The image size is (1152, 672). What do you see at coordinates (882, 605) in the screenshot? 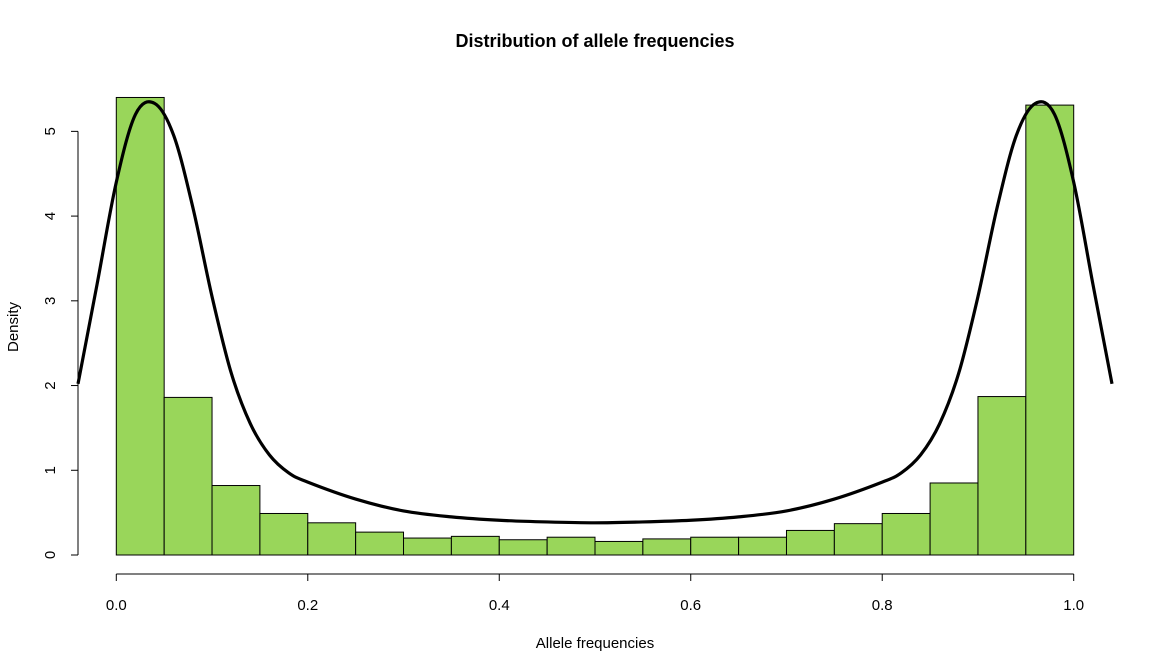
I see `x-tick-label: 0.8` at bounding box center [882, 605].